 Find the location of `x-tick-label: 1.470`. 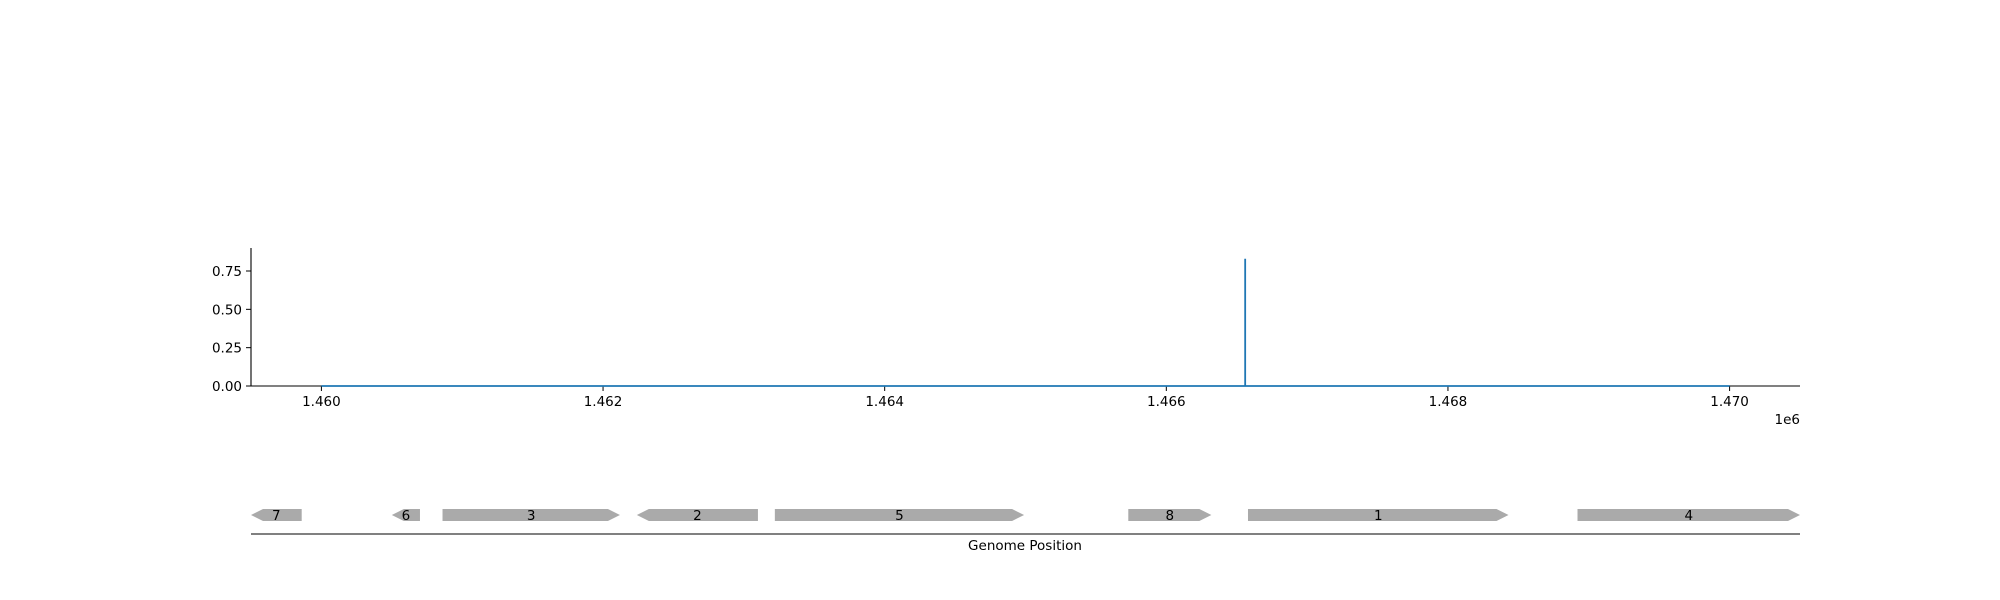

x-tick-label: 1.470 is located at coordinates (1729, 402).